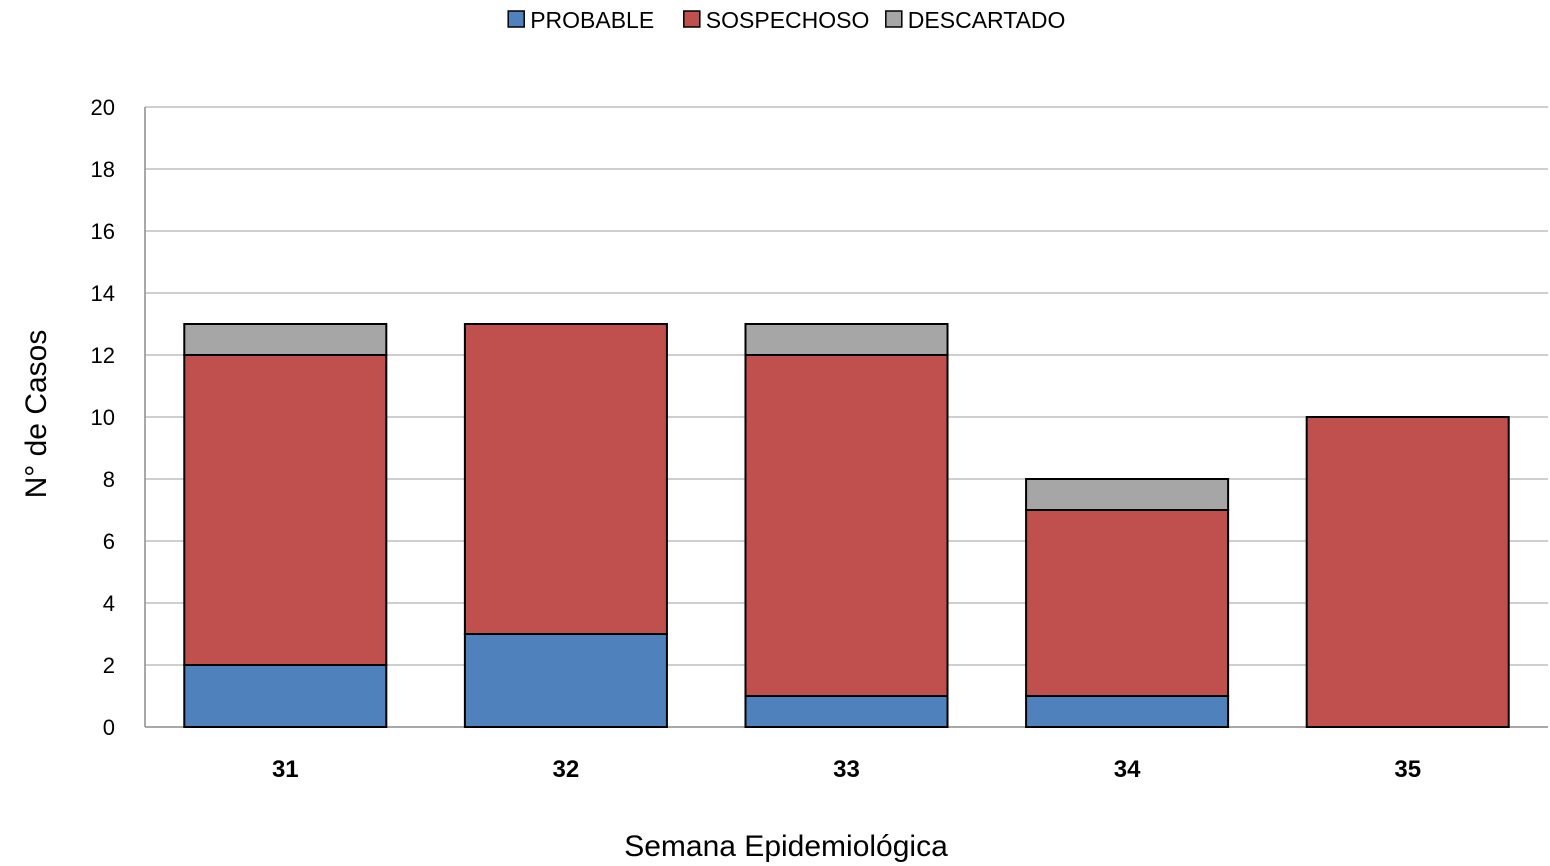 This screenshot has width=1550, height=866. I want to click on y-tick-label: 14, so click(103, 293).